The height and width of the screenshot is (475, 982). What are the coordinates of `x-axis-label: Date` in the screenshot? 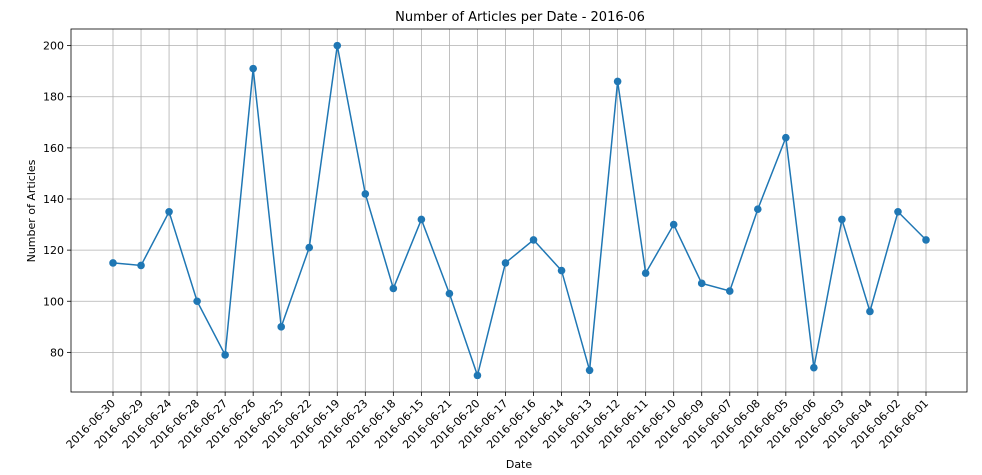 It's located at (519, 464).